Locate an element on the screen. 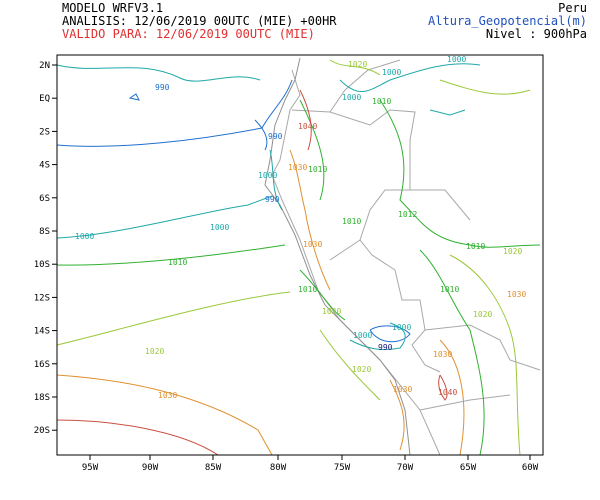 The width and height of the screenshot is (600, 500). y-tick-label: 10S is located at coordinates (42, 265).